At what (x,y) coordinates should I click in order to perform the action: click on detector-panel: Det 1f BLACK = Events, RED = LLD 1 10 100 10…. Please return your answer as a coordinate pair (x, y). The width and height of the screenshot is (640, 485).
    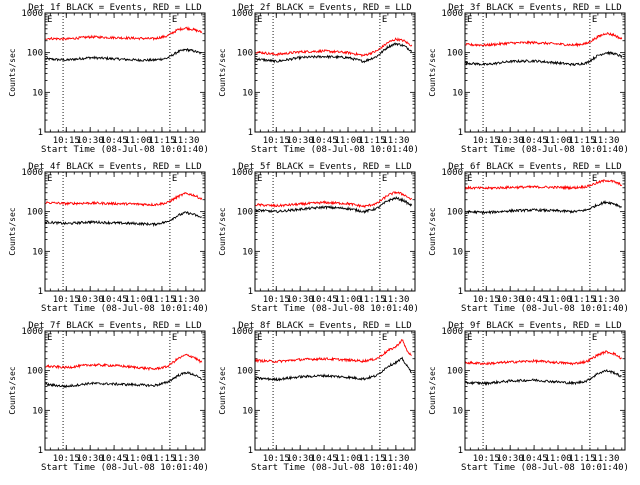
    Looking at the image, I should click on (108, 79).